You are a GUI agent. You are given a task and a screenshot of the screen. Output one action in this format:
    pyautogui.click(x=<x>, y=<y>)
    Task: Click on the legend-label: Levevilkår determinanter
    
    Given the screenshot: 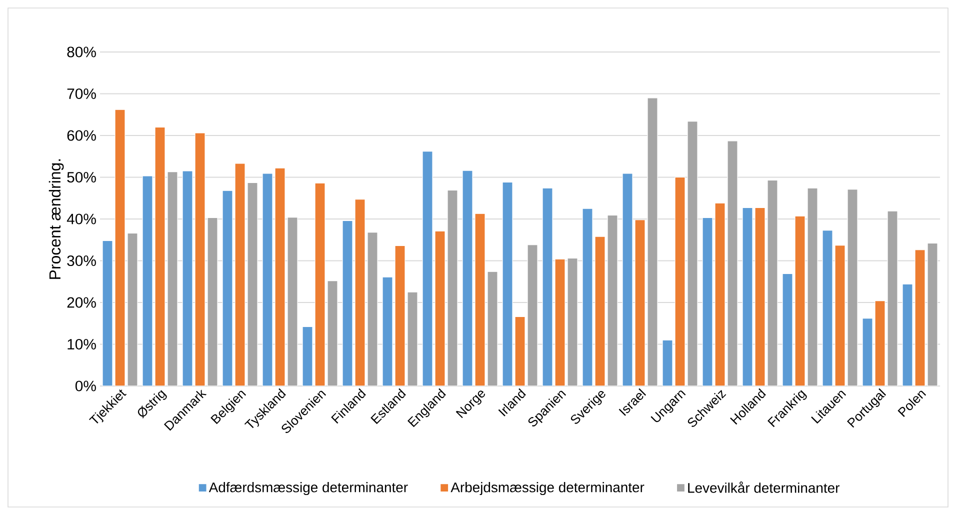 What is the action you would take?
    pyautogui.click(x=764, y=487)
    